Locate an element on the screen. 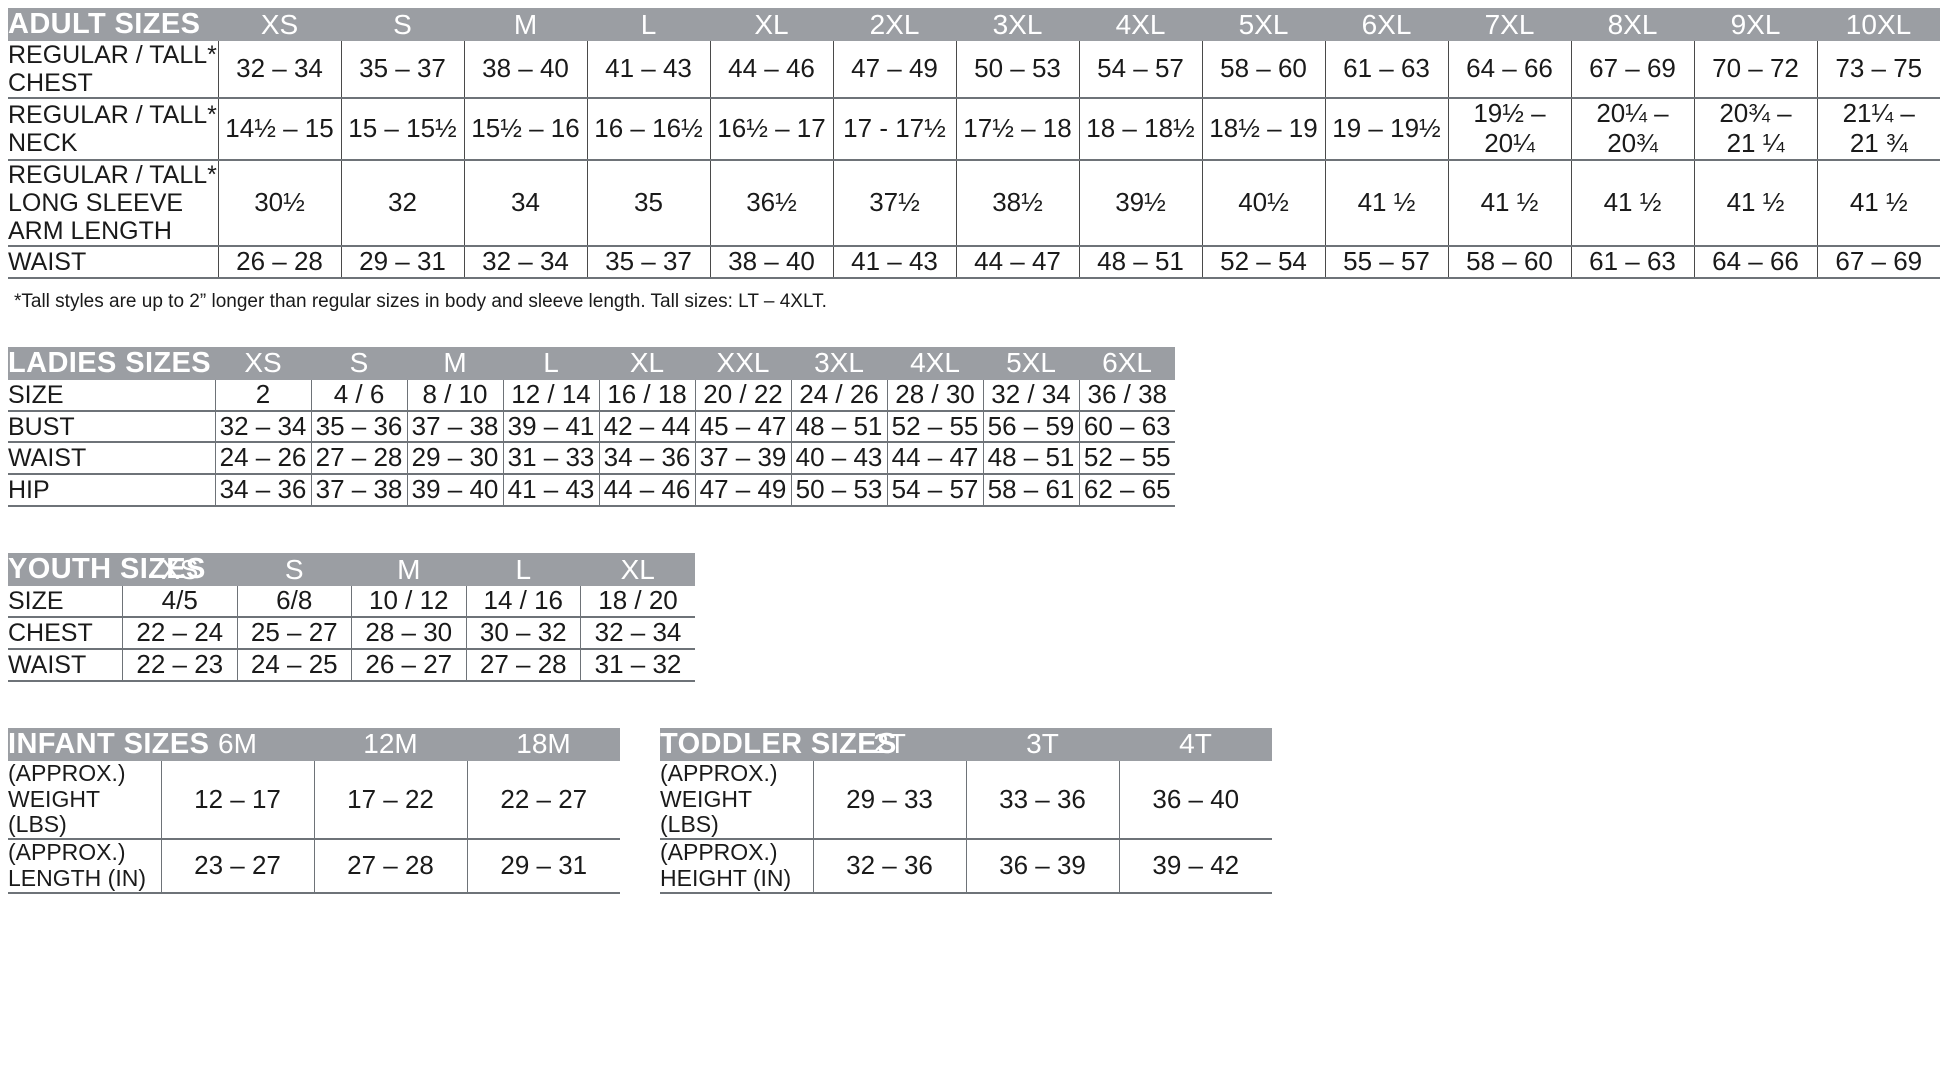  adult-cell: 36½ is located at coordinates (771, 203).